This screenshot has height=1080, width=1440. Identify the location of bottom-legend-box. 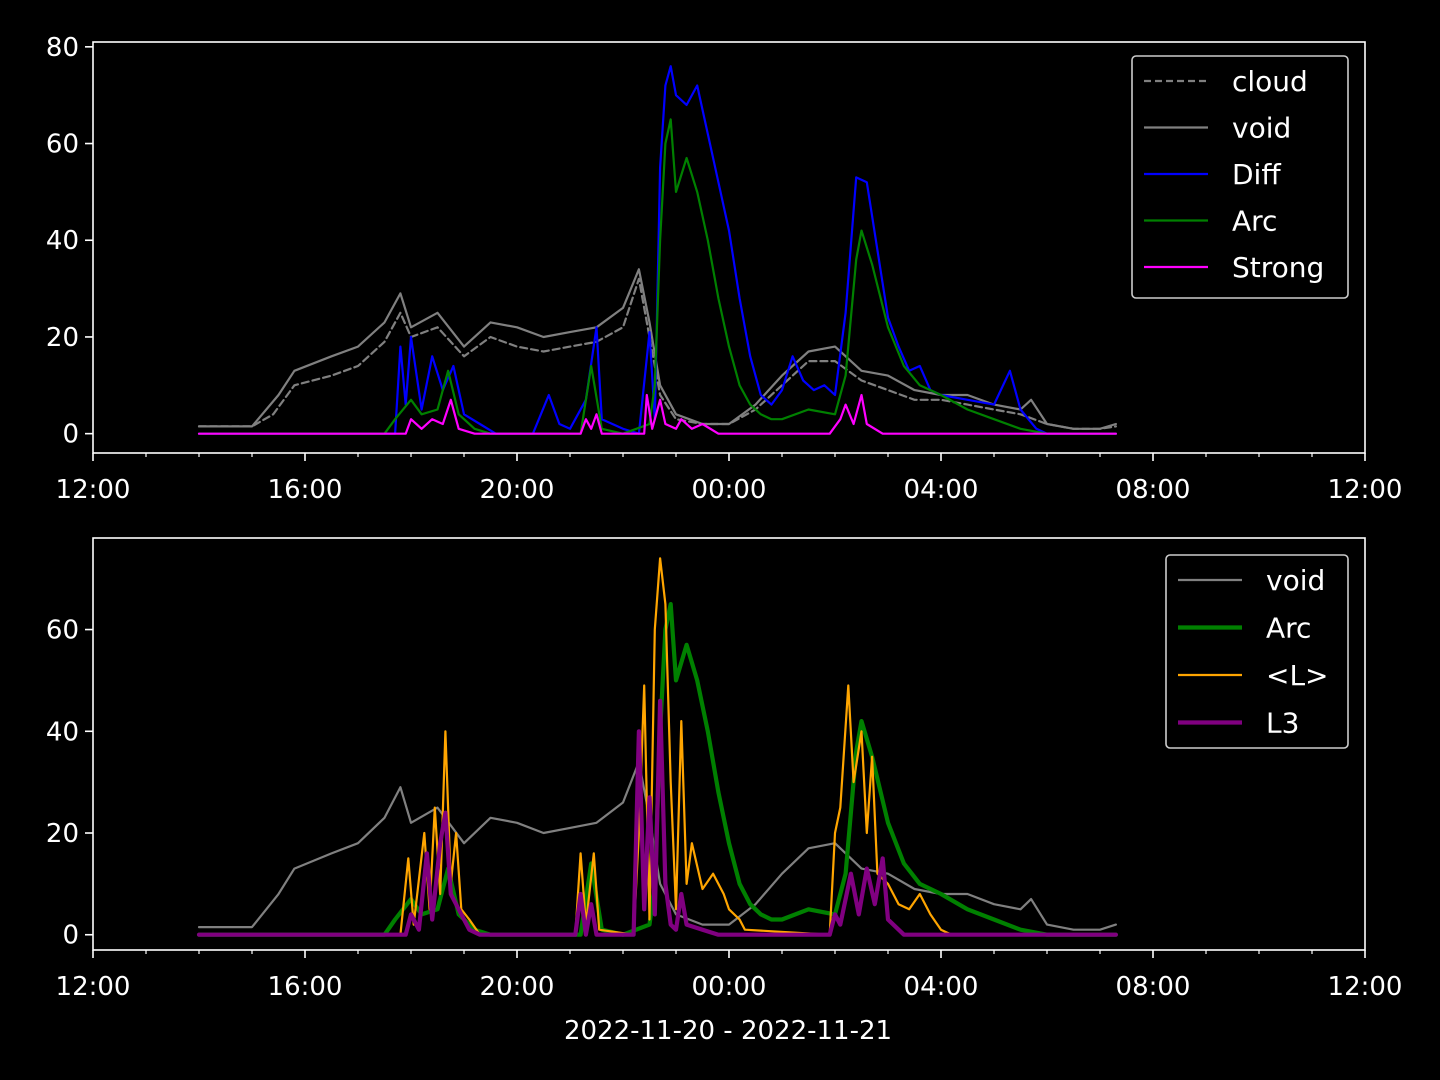
(1257, 651).